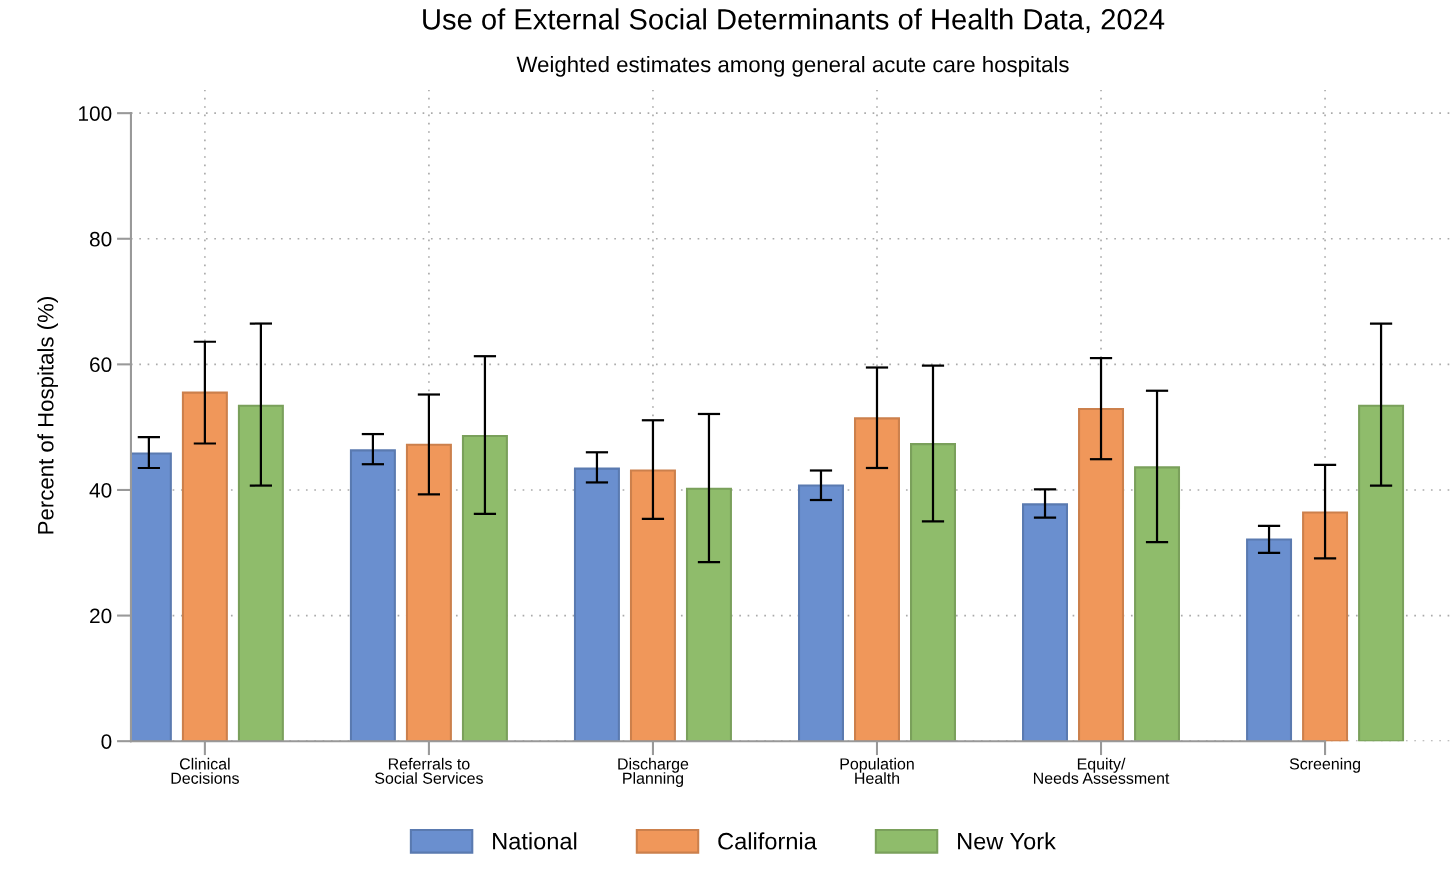 This screenshot has width=1455, height=873. What do you see at coordinates (100, 490) in the screenshot?
I see `y-tick-label: 40` at bounding box center [100, 490].